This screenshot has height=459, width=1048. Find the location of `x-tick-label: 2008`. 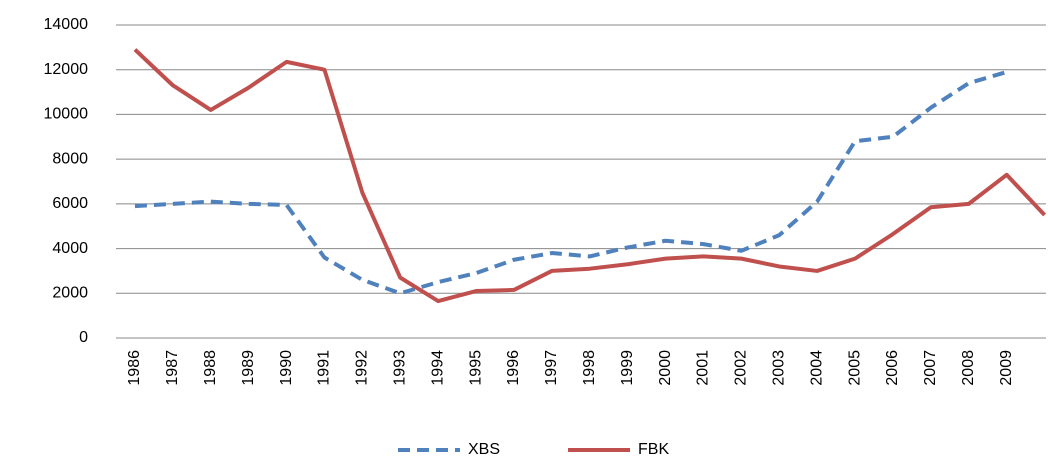

x-tick-label: 2008 is located at coordinates (968, 368).